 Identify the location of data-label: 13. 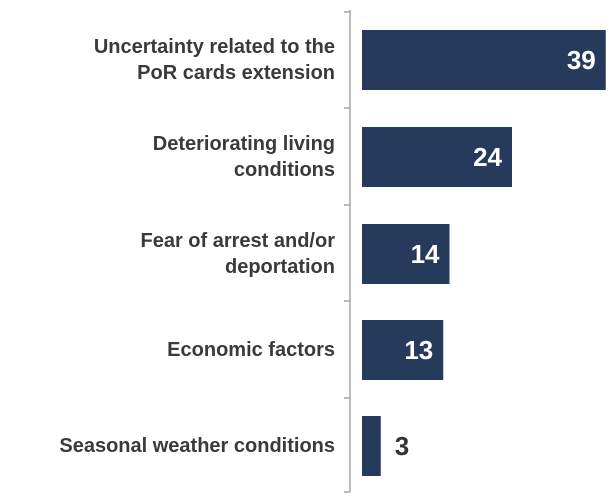
(418, 350).